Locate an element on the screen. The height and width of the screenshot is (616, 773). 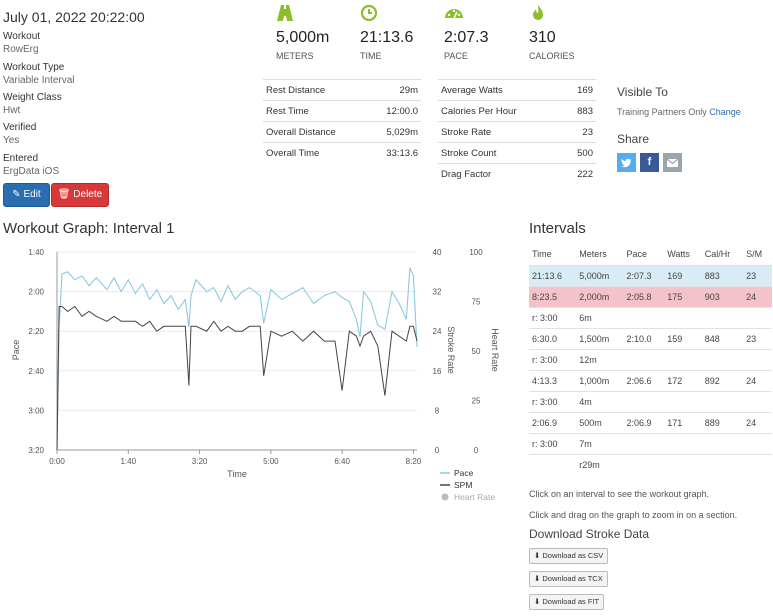
workout-value: RowErg is located at coordinates (21, 49).